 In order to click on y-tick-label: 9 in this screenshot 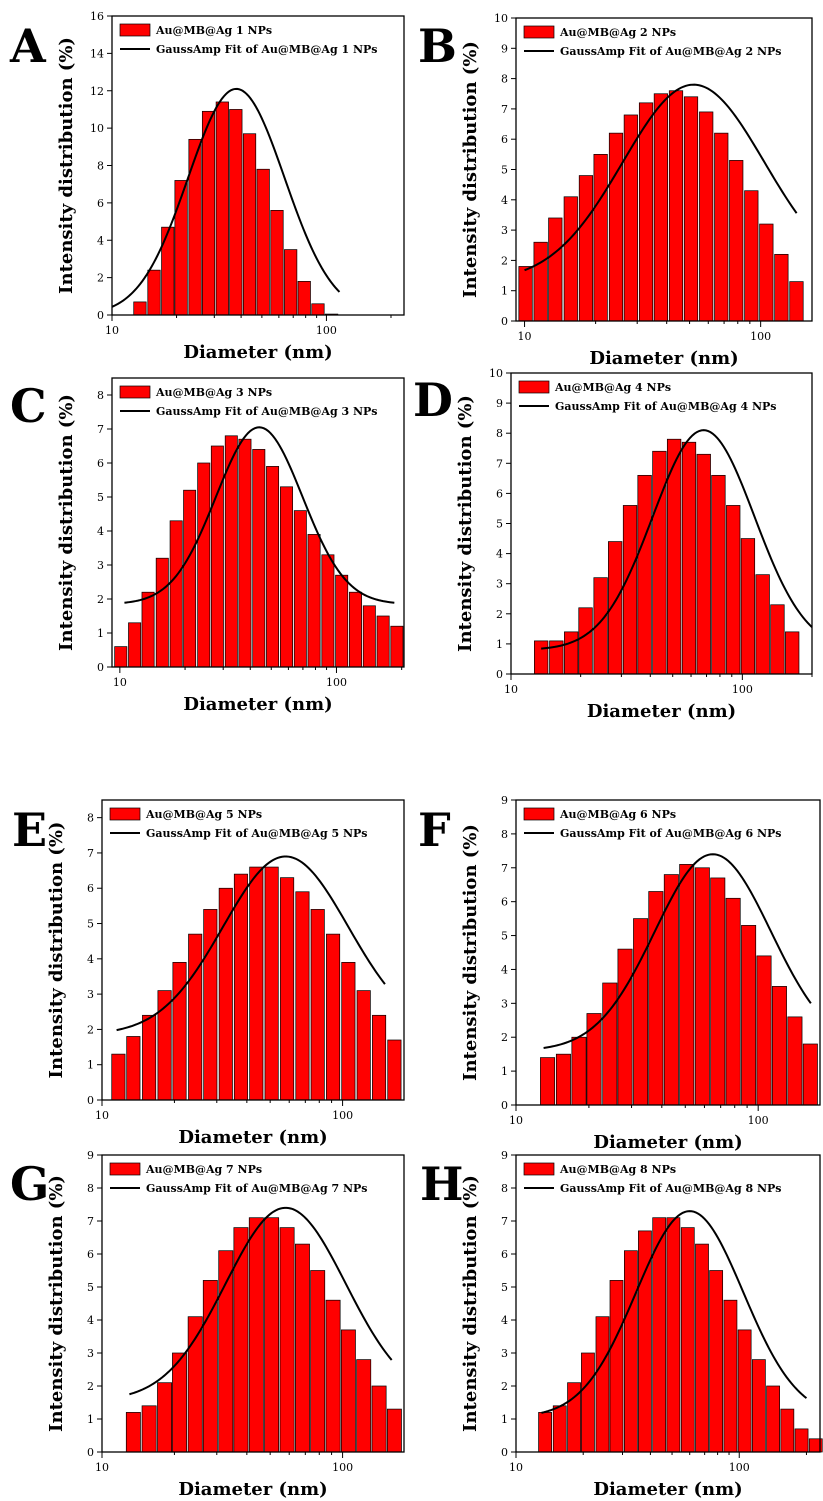, I will do `click(504, 1155)`.